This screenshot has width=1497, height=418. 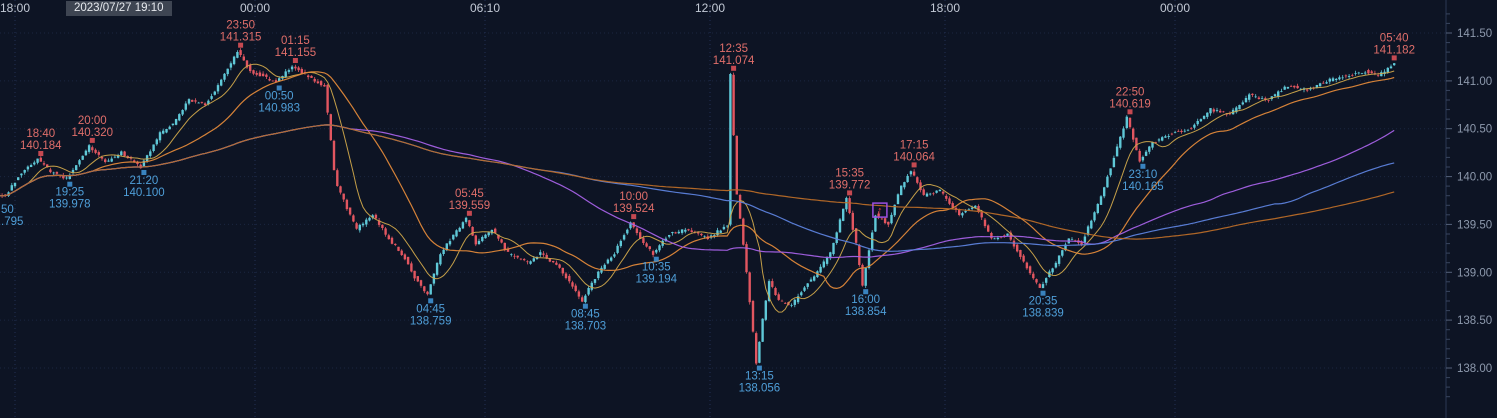 I want to click on marker-time-label: 16:00, so click(x=865, y=300).